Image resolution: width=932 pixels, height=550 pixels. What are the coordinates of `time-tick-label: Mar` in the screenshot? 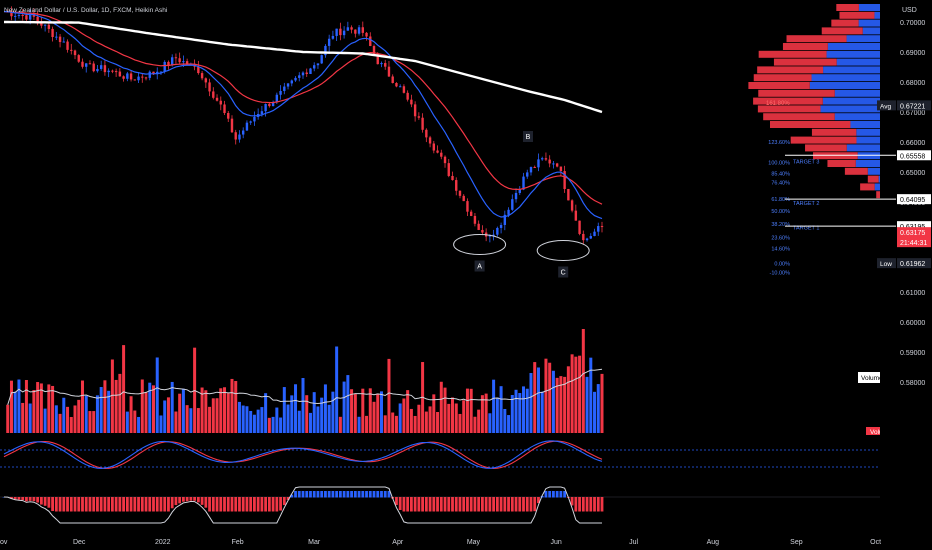 It's located at (314, 542).